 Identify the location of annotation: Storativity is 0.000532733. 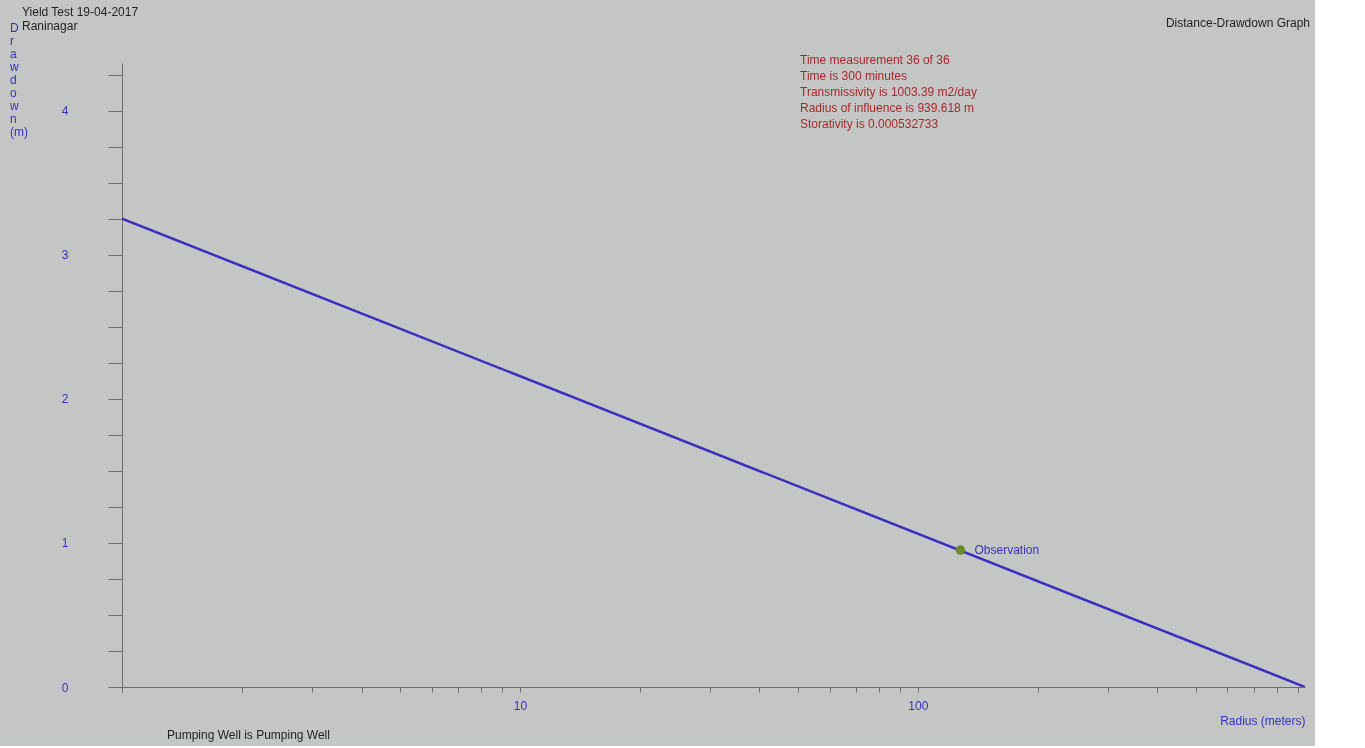
(869, 124).